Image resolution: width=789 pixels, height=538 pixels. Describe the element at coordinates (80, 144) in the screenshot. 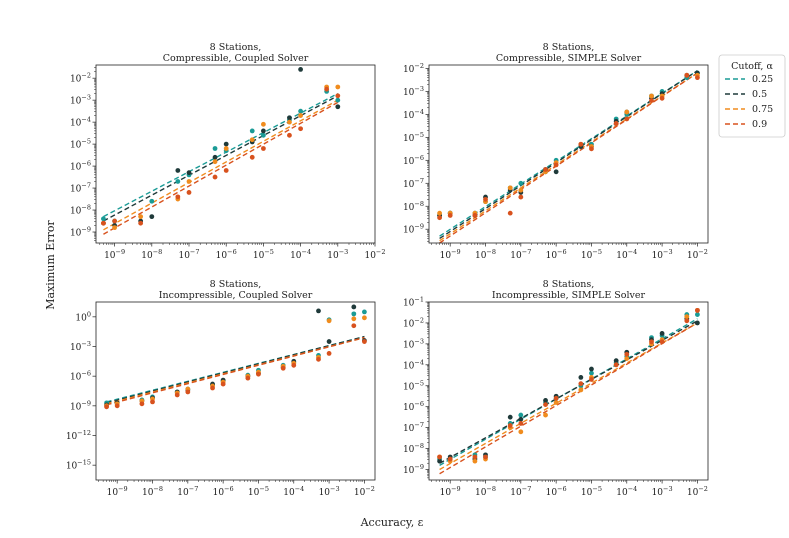

I see `y-tick-label: 10⁻⁵` at that location.